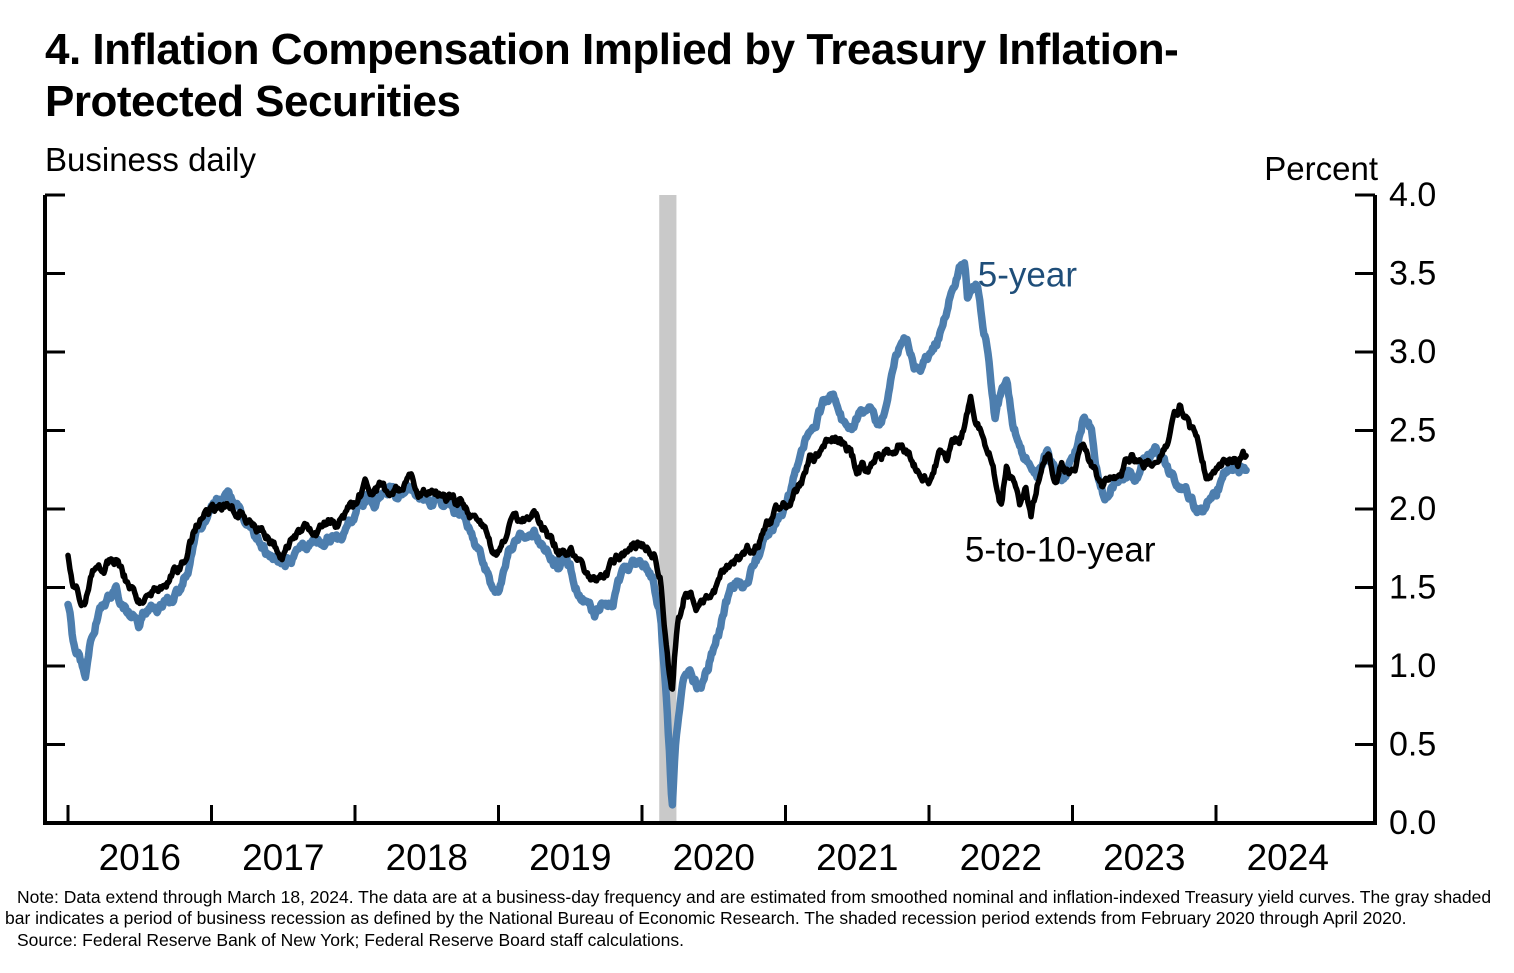 This screenshot has height=973, width=1514. I want to click on y-axis-label: 1.0, so click(1412, 666).